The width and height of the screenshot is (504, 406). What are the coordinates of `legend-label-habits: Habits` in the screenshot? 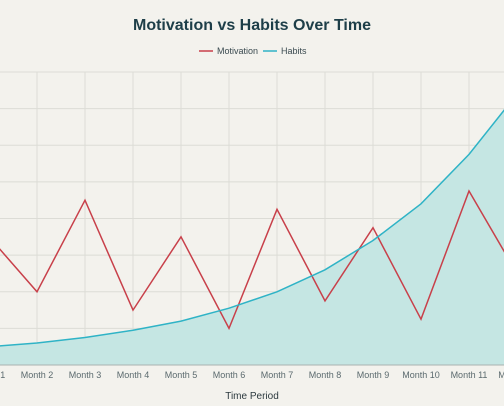 It's located at (294, 51).